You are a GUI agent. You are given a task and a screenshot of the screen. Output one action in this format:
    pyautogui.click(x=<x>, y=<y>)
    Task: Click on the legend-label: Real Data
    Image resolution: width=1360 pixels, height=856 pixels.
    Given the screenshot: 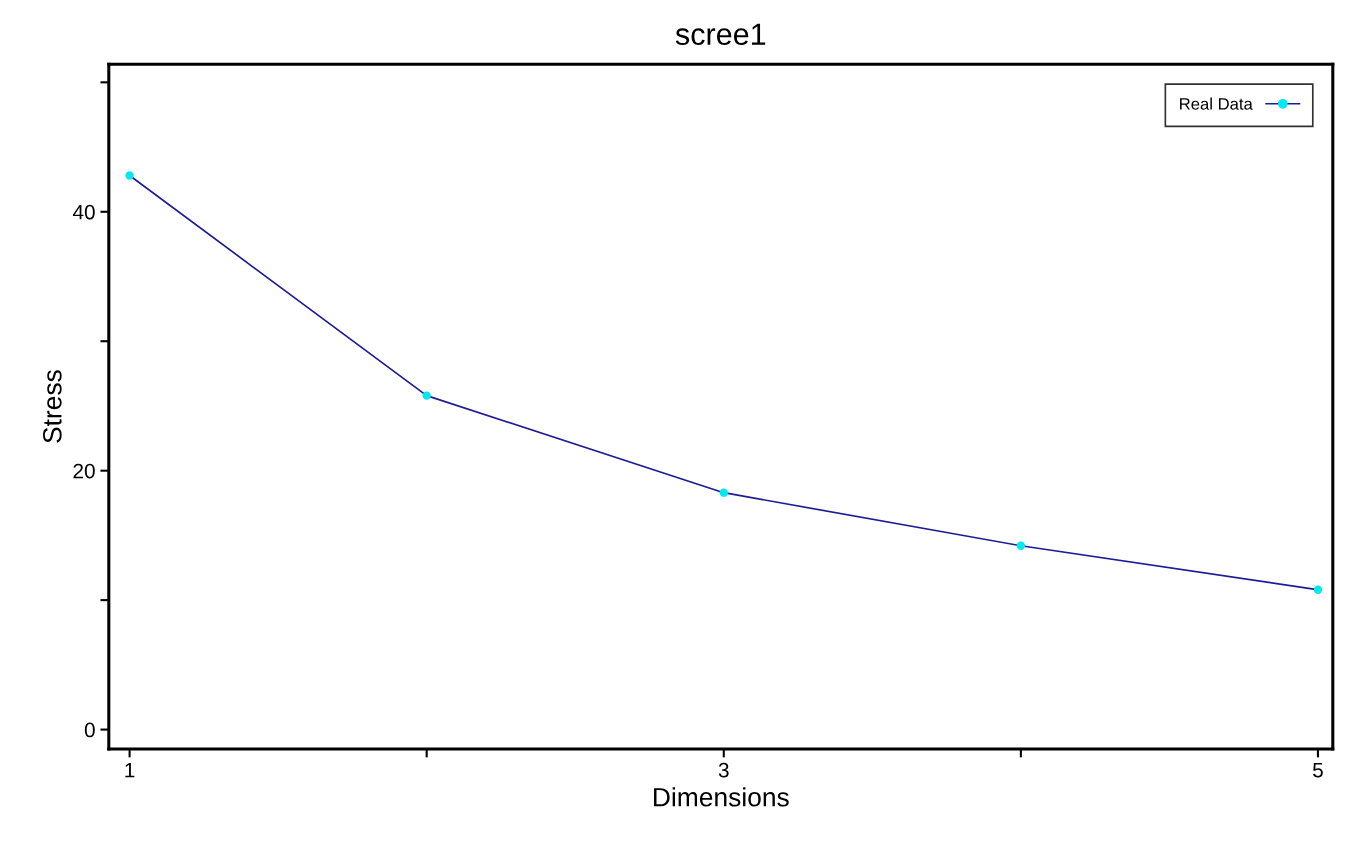 What is the action you would take?
    pyautogui.click(x=1216, y=103)
    